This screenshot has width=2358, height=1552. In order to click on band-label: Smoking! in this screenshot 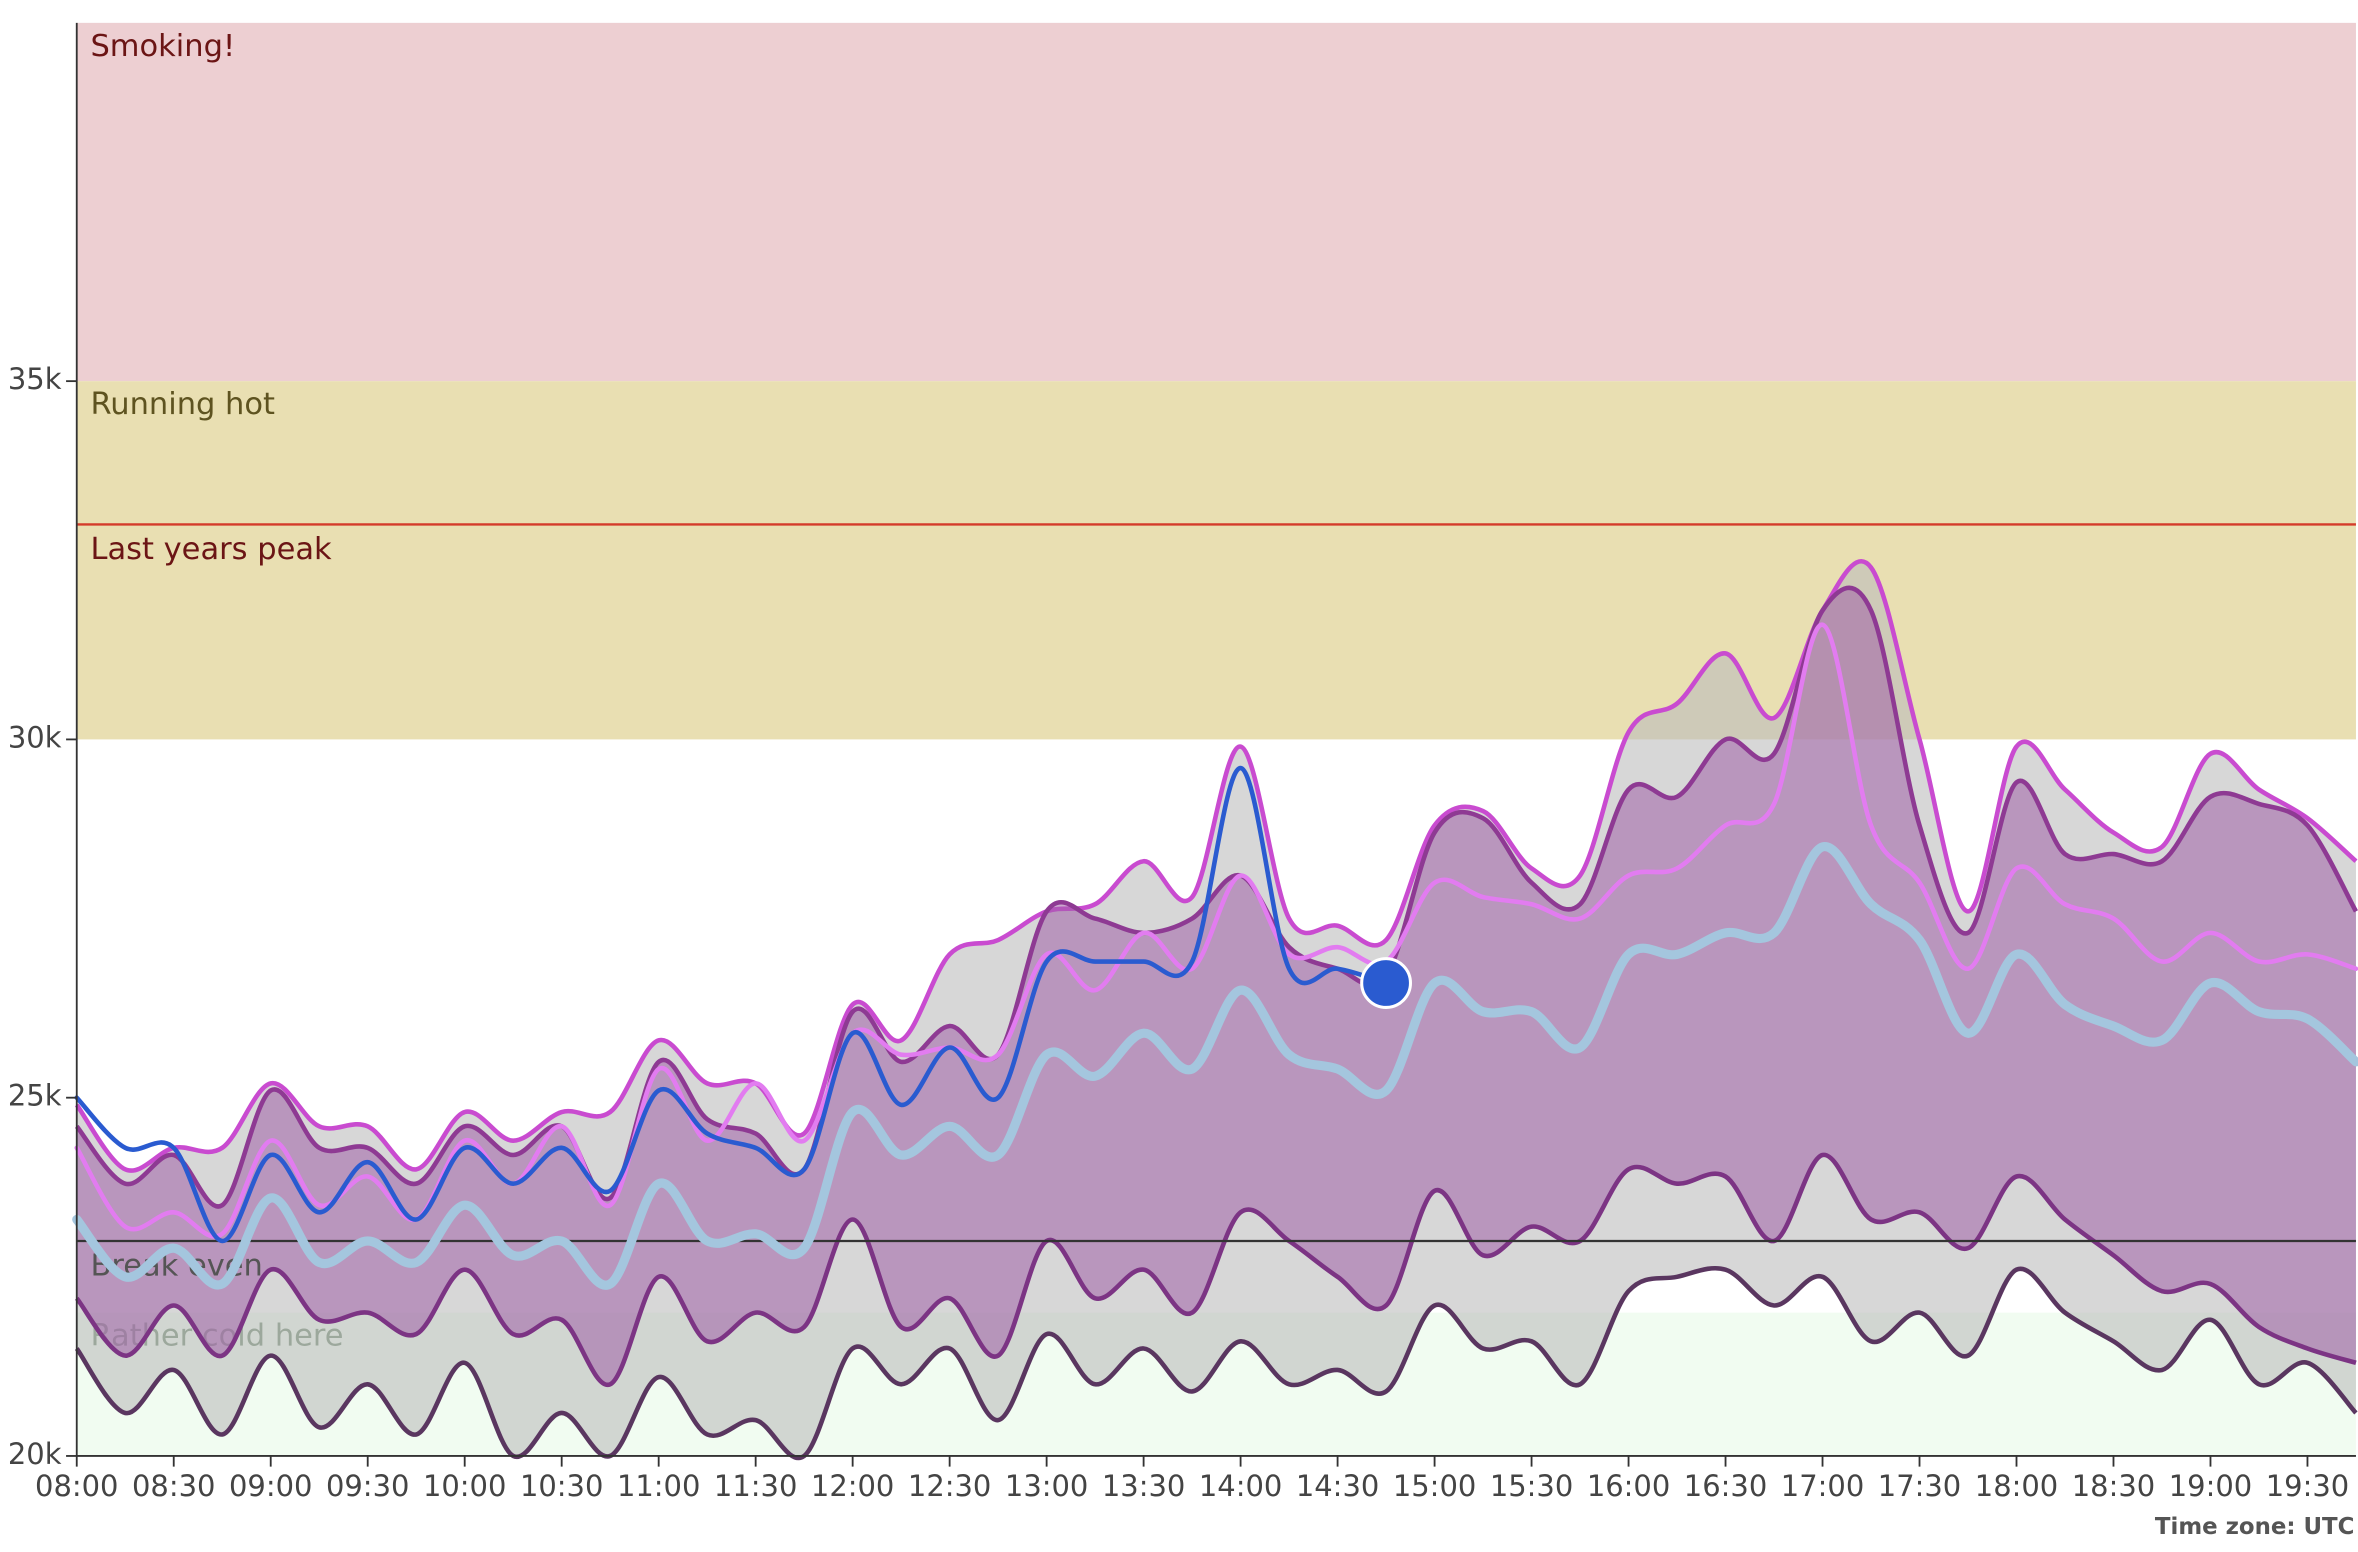, I will do `click(162, 46)`.